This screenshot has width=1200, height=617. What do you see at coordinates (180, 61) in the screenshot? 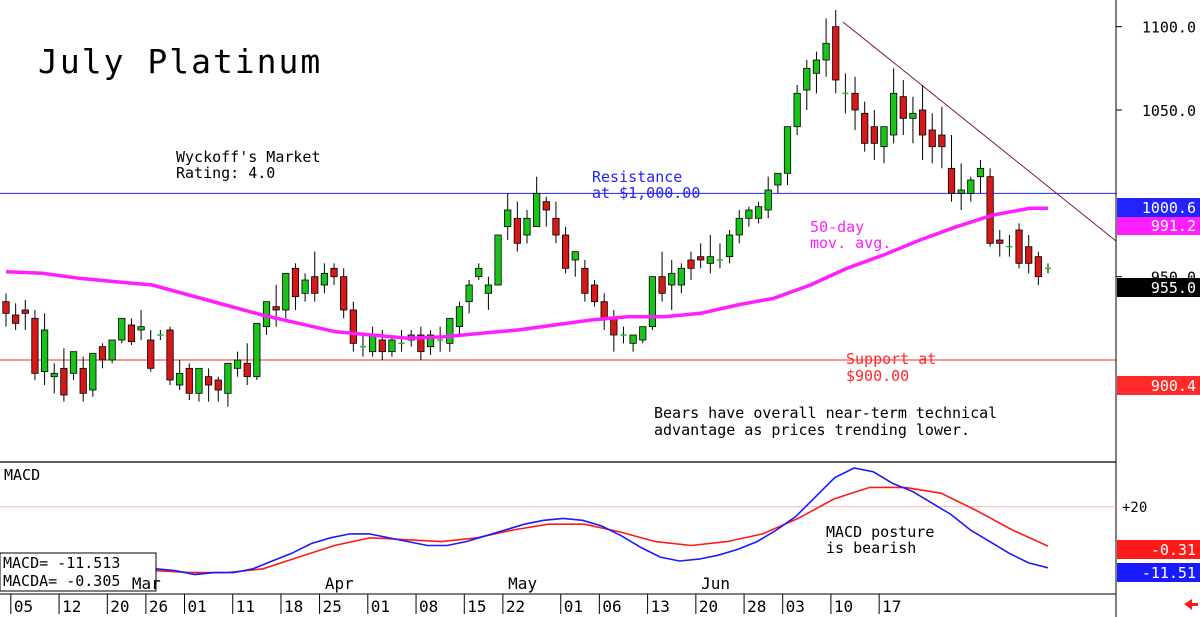
I see `chart-title: July Platinum` at bounding box center [180, 61].